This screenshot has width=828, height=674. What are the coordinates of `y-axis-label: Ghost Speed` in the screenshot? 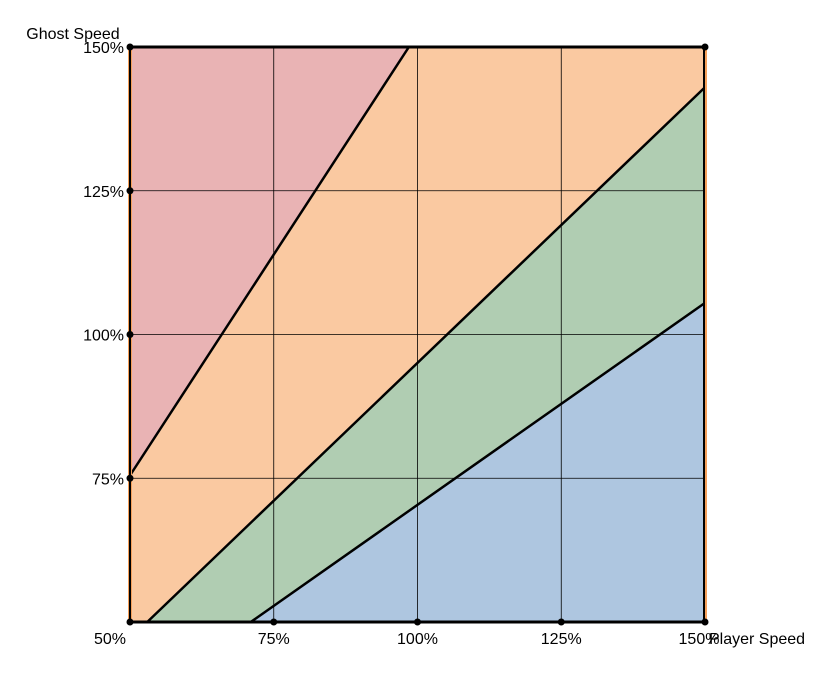 It's located at (72, 34).